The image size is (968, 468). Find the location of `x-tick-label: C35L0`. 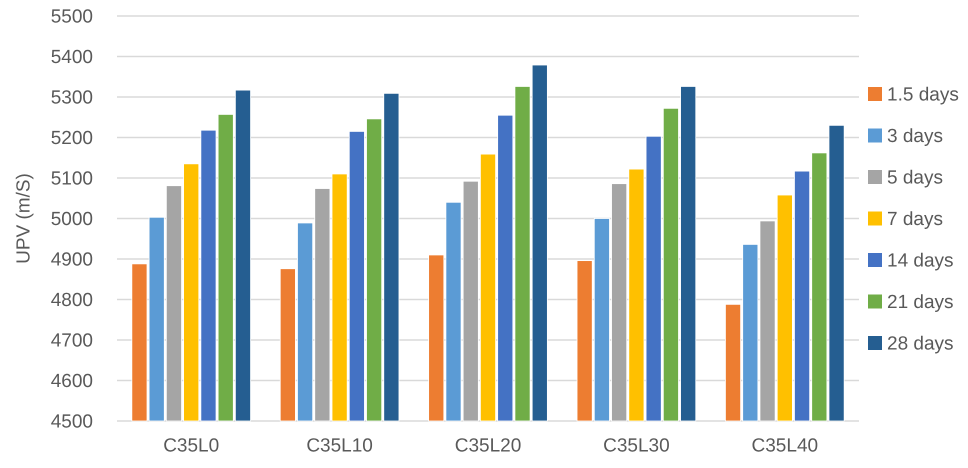

x-tick-label: C35L0 is located at coordinates (191, 446).